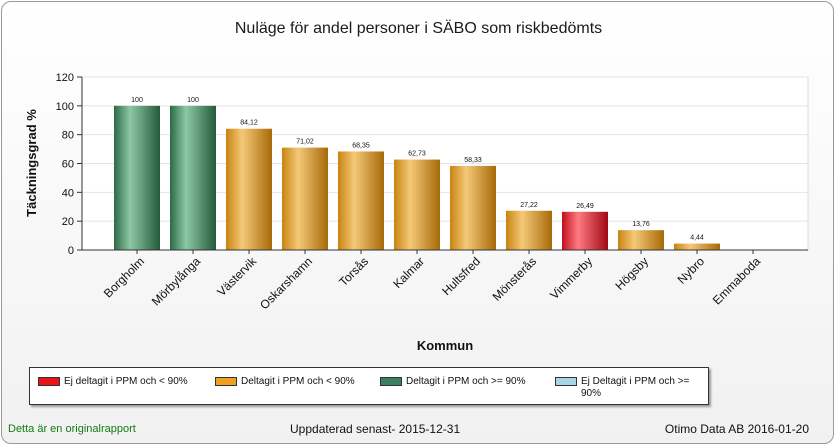 The height and width of the screenshot is (447, 837). Describe the element at coordinates (65, 107) in the screenshot. I see `y-tick-label: 100` at that location.